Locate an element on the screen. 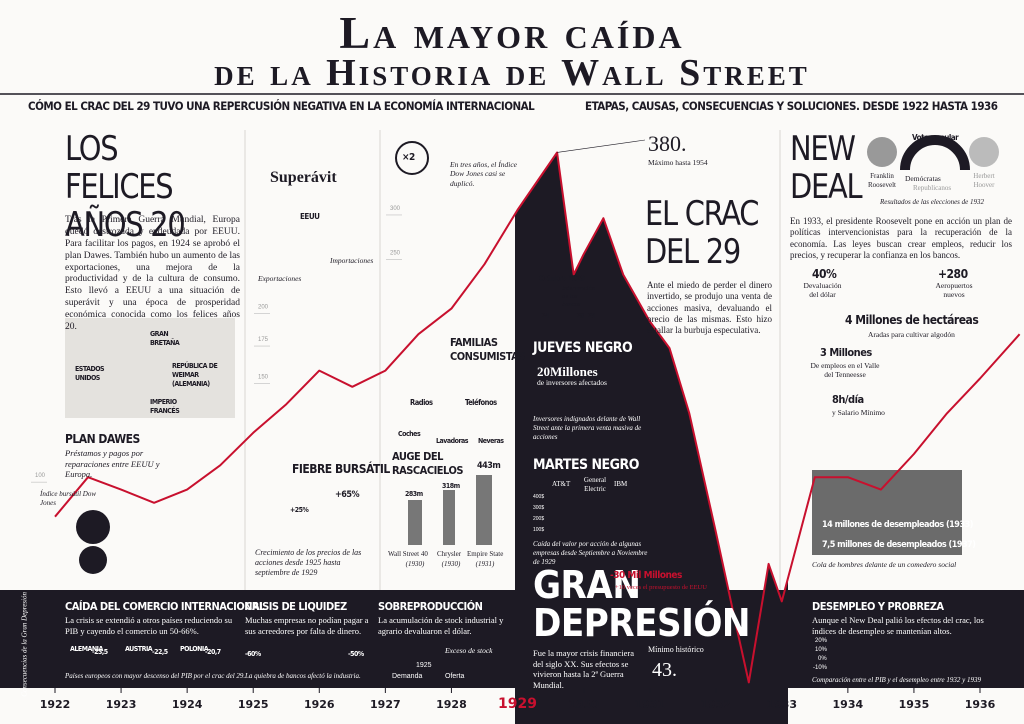  label: +25% is located at coordinates (299, 510).